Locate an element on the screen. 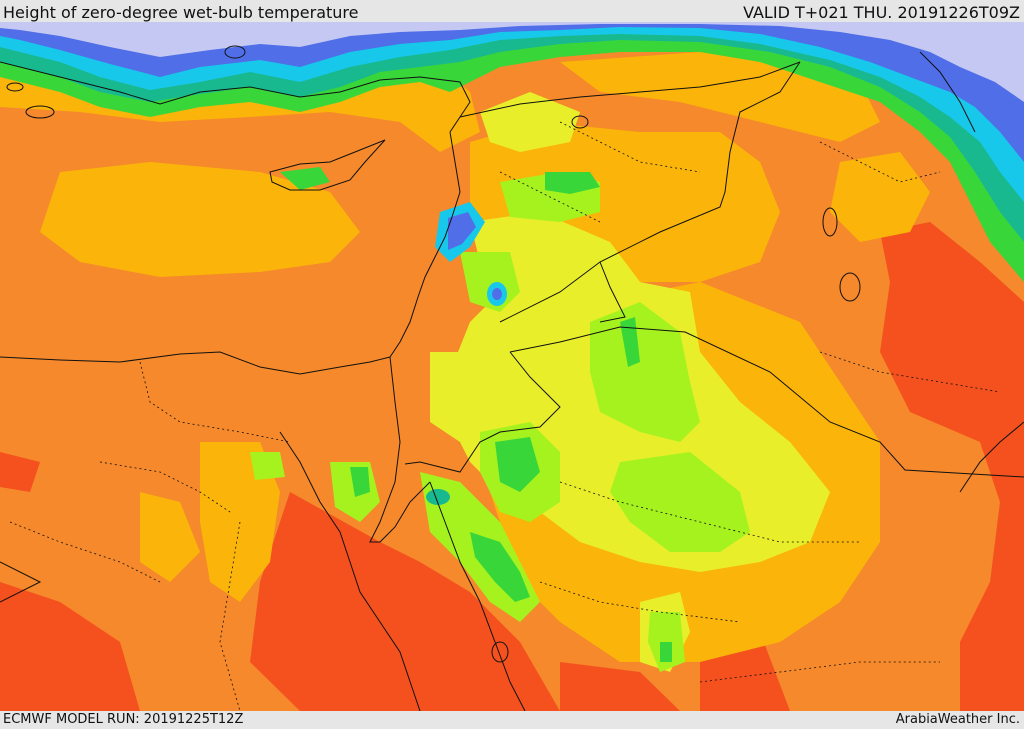  levant-cold-spots is located at coordinates (466, 353).